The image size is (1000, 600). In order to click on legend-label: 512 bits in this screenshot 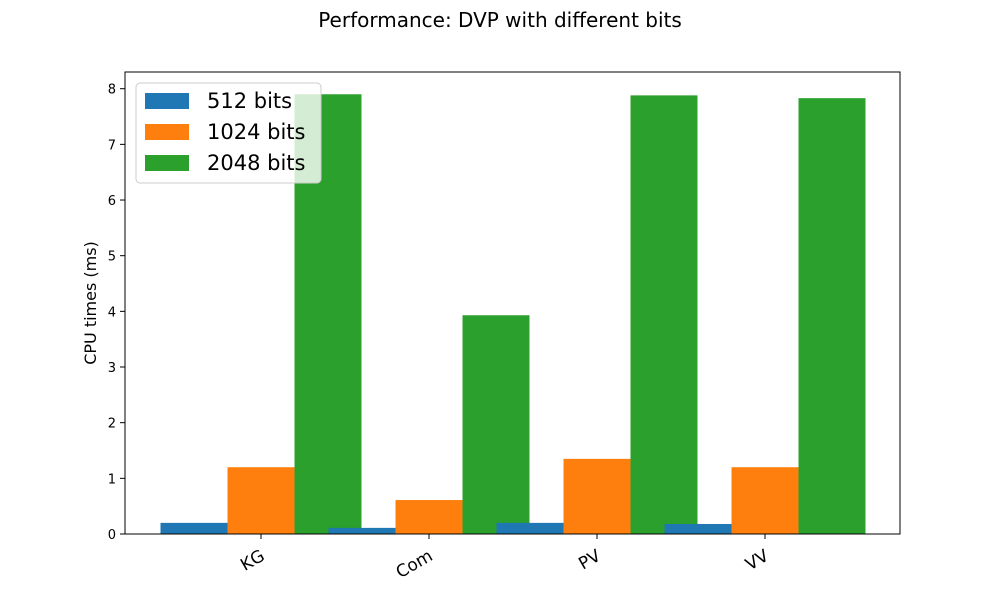, I will do `click(249, 101)`.